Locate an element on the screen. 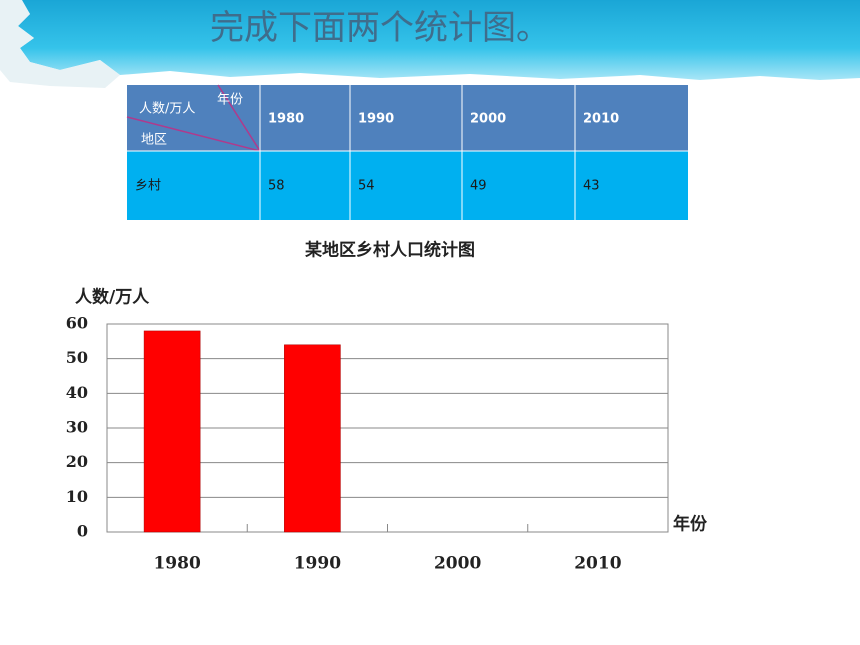  header-cell: 2000 is located at coordinates (488, 119).